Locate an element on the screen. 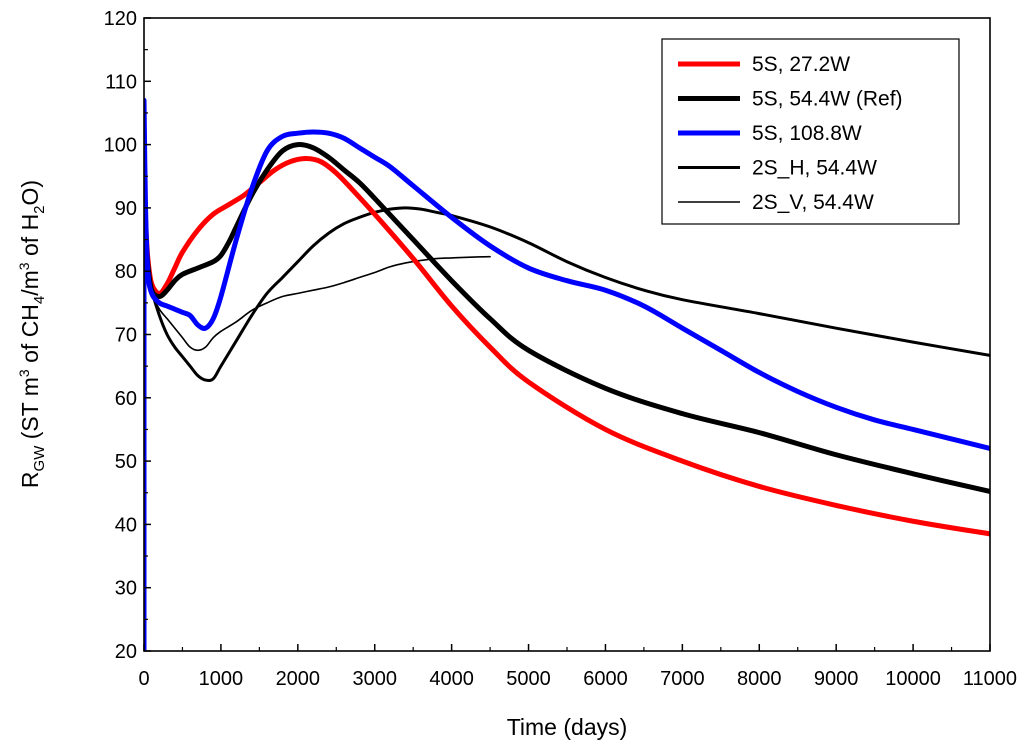 This screenshot has height=751, width=1024. y-axis-title: RGW (ST m3 of CH4/m3 of H2O) is located at coordinates (32, 334).